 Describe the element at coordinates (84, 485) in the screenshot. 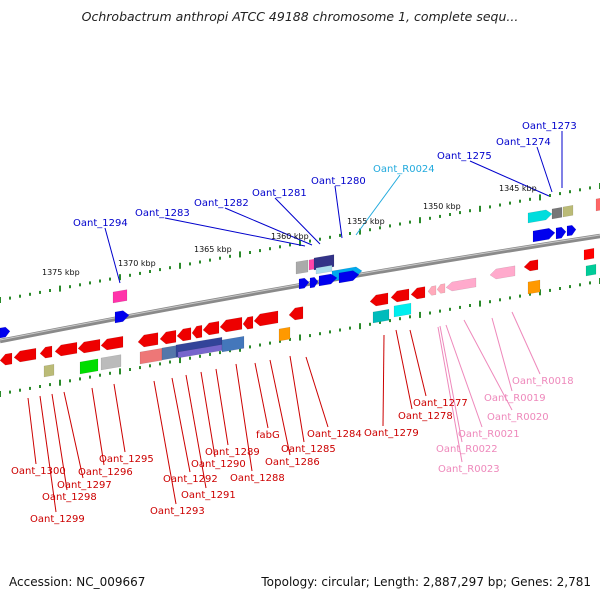

I see `gene-label: Oant_1297` at that location.